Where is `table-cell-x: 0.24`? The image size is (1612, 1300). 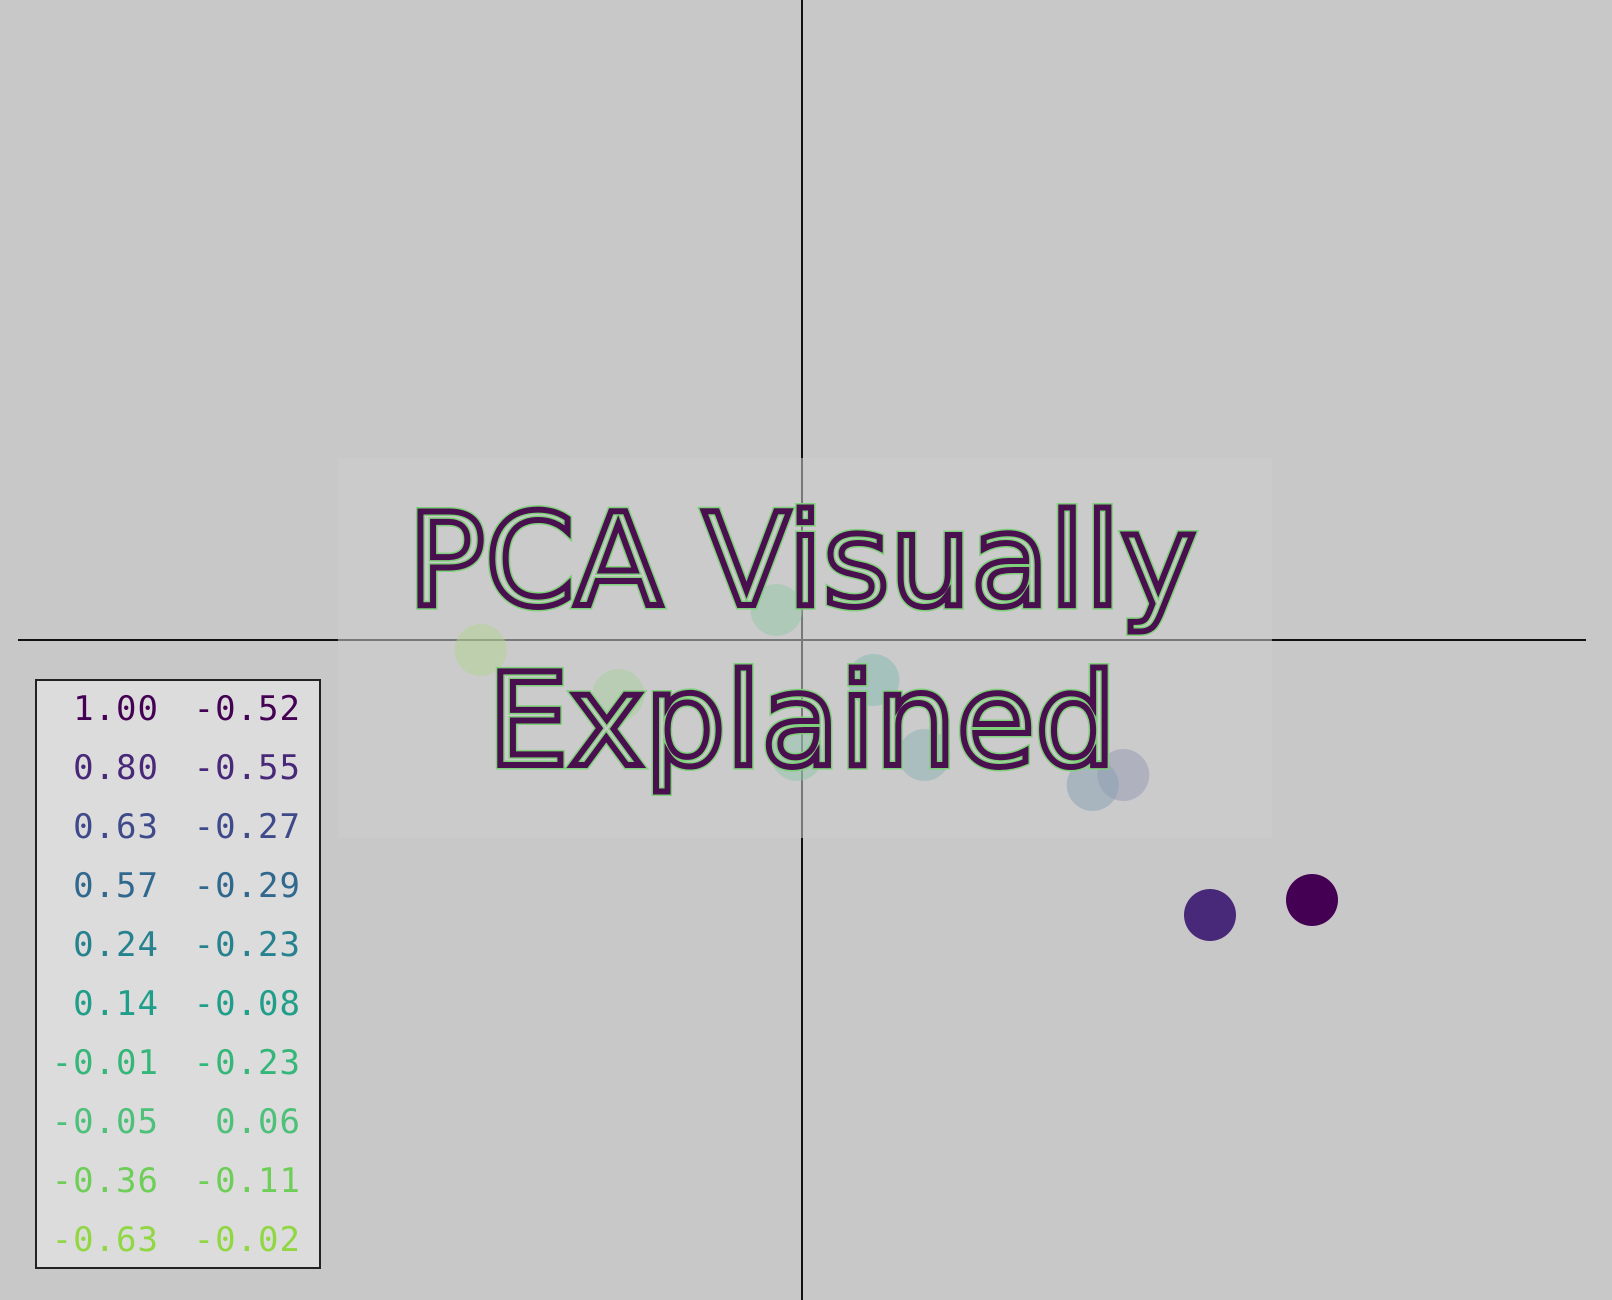 table-cell-x: 0.24 is located at coordinates (116, 945).